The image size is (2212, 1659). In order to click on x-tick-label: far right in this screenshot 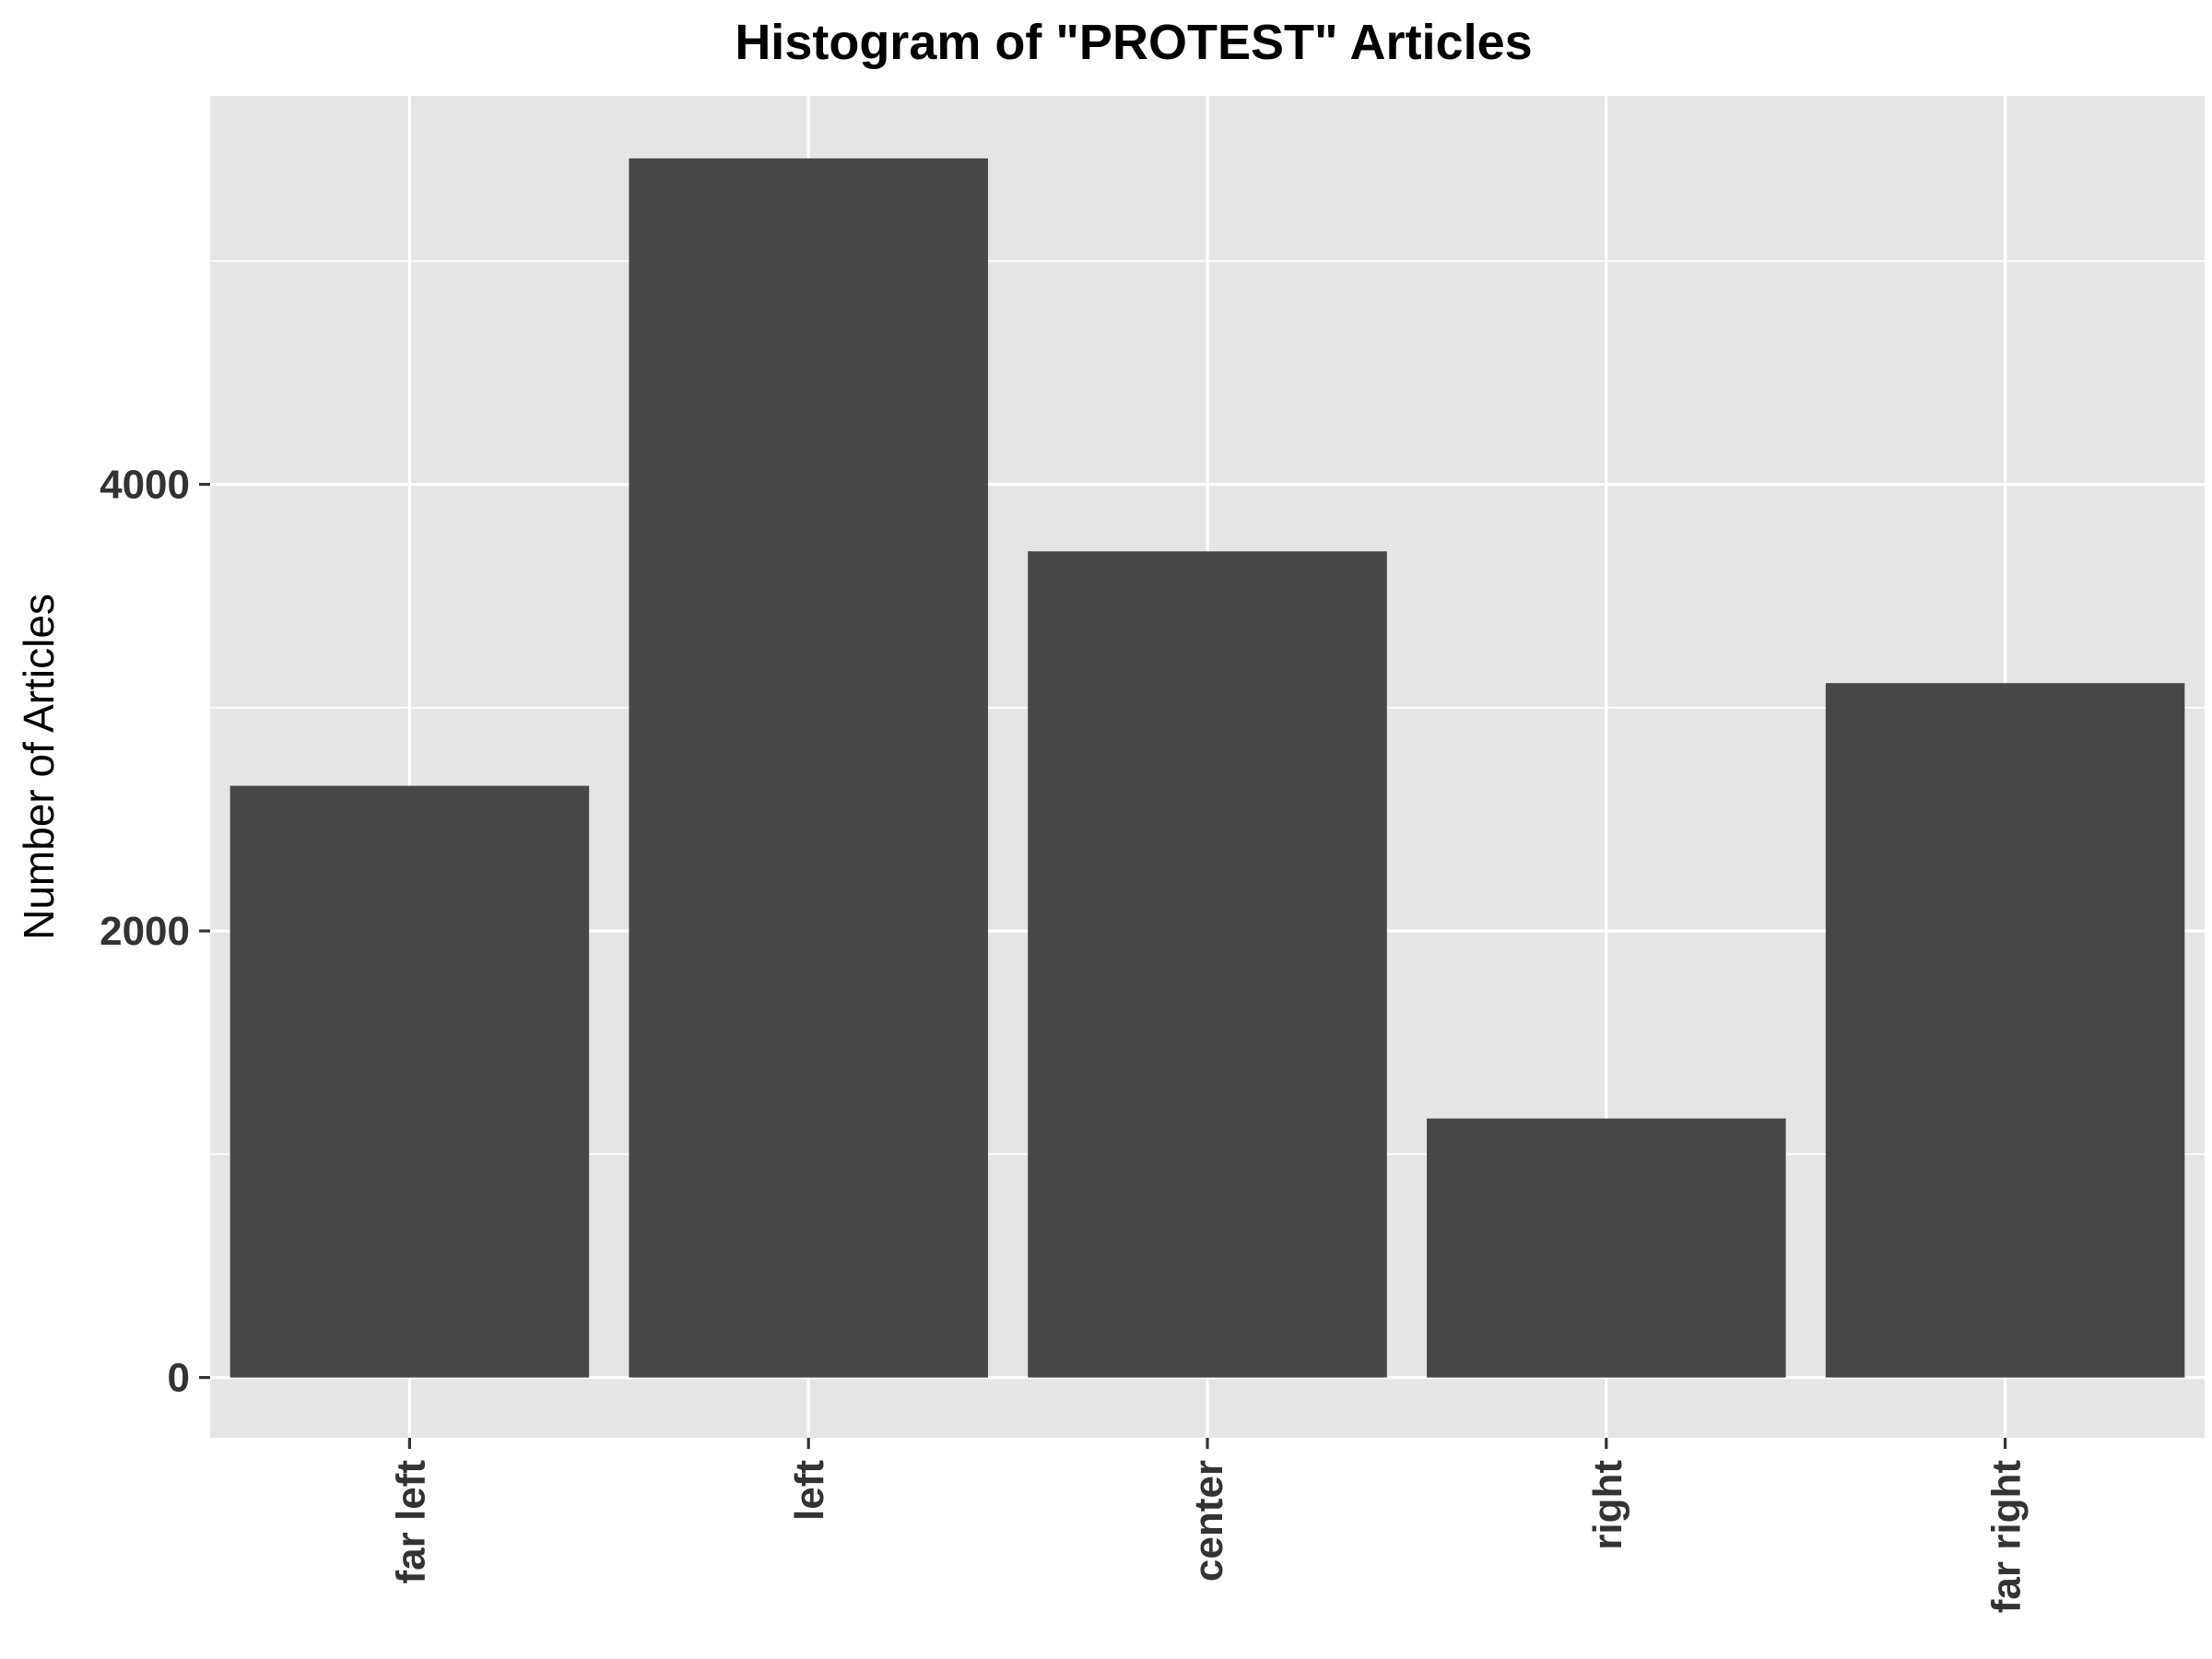, I will do `click(2007, 1537)`.